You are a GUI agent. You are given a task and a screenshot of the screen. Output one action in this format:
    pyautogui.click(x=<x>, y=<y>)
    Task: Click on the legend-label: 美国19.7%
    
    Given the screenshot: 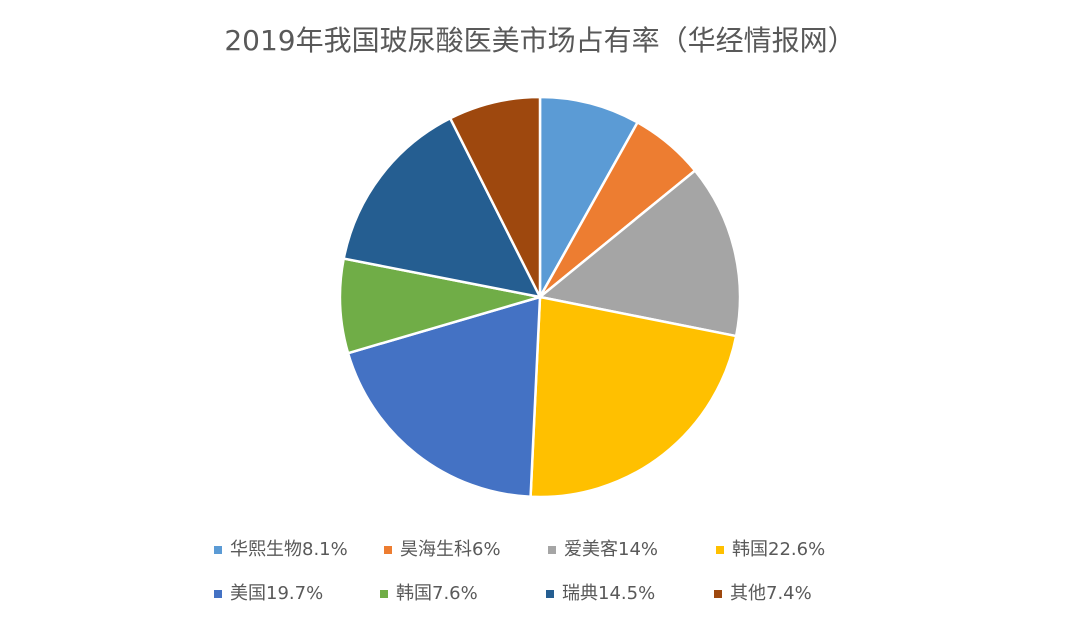 What is the action you would take?
    pyautogui.click(x=276, y=593)
    